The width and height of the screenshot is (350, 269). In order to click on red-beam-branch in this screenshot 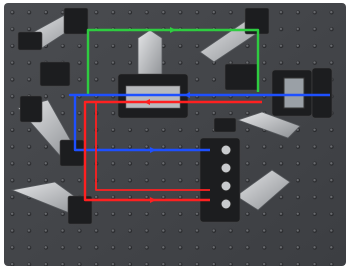, I will do `click(152, 146)`.